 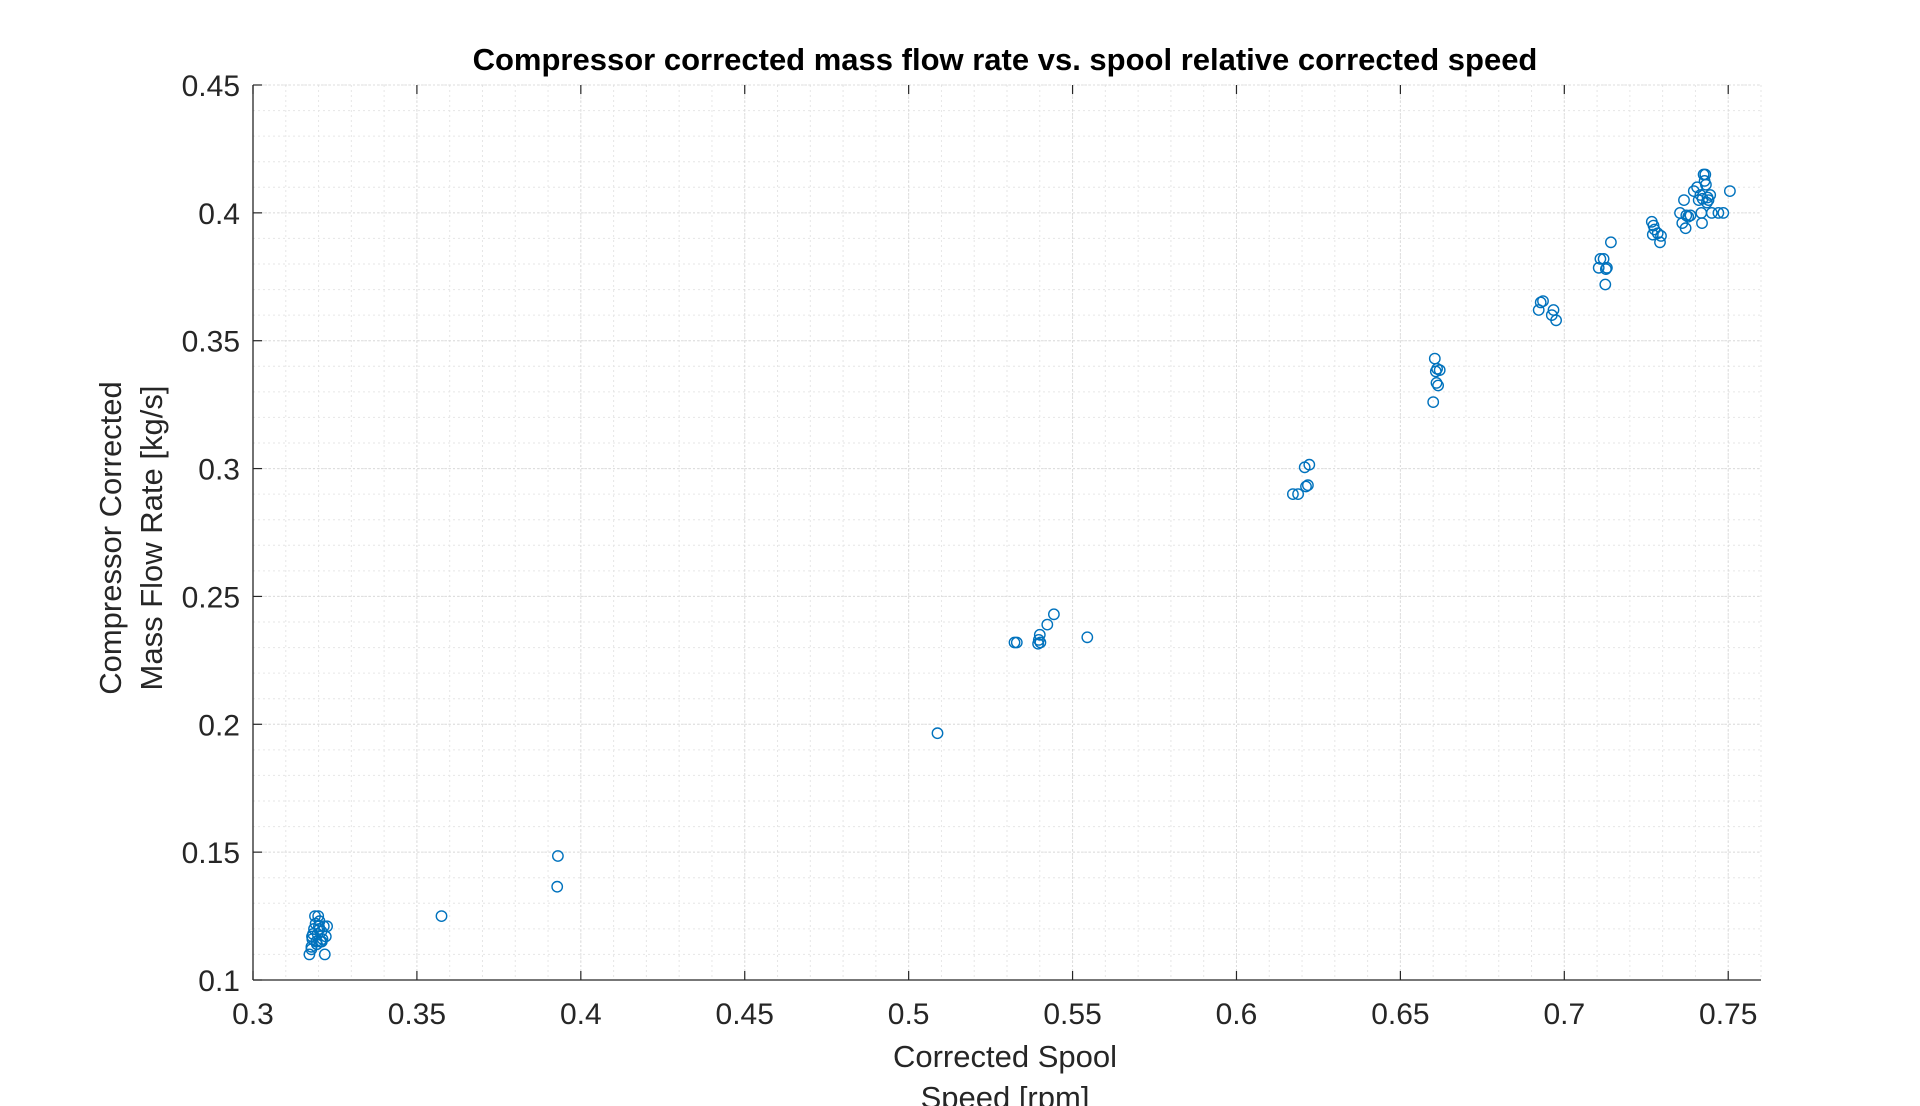 What do you see at coordinates (745, 1014) in the screenshot?
I see `x-tick-label: 0.45` at bounding box center [745, 1014].